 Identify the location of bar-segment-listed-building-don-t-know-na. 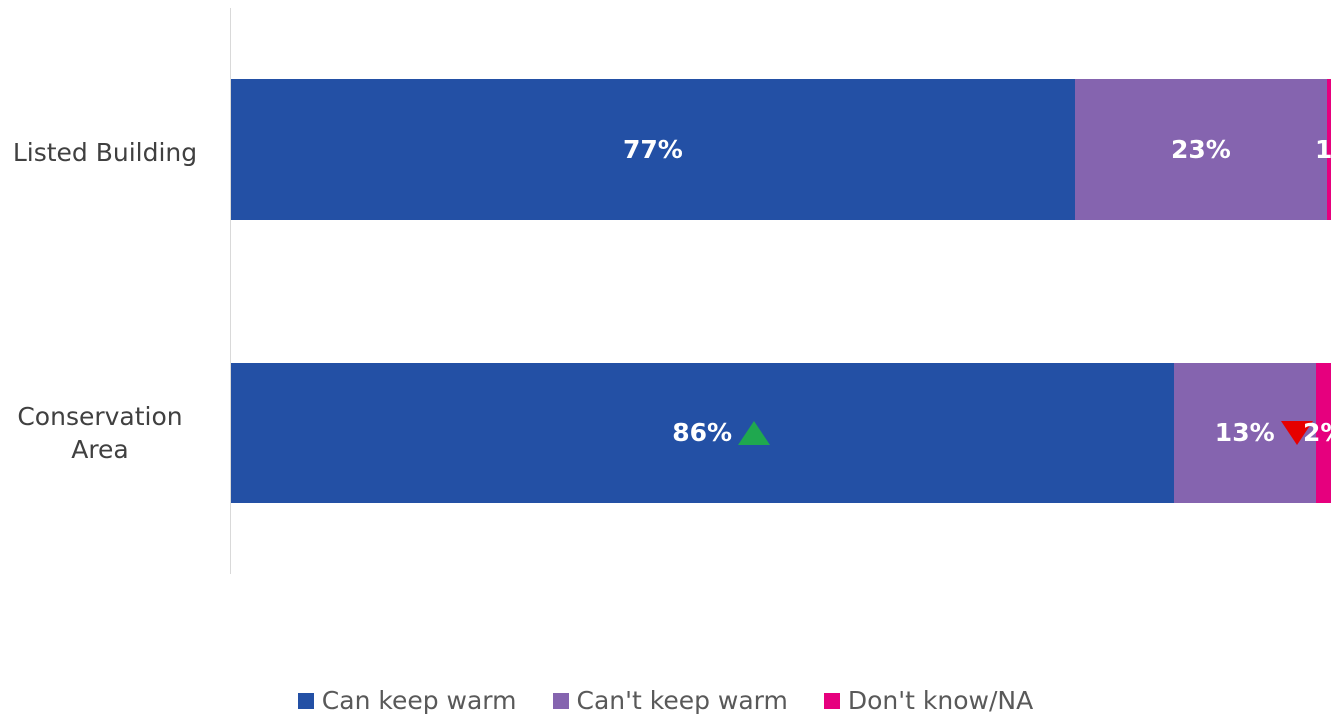
(1329, 149).